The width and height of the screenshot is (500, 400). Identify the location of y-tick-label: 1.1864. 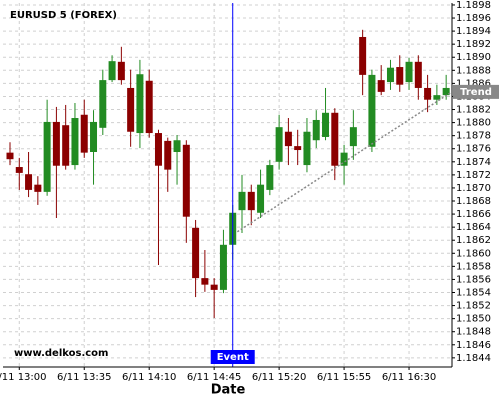
(473, 227).